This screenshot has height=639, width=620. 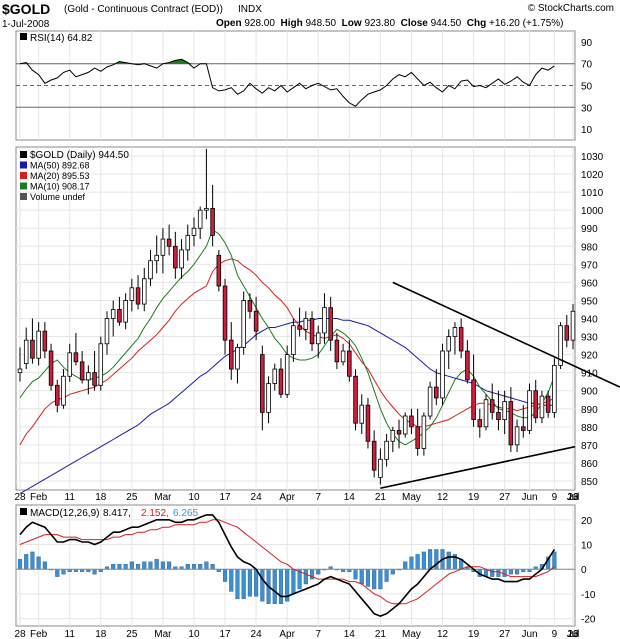 What do you see at coordinates (589, 374) in the screenshot?
I see `y-tick-label: 910` at bounding box center [589, 374].